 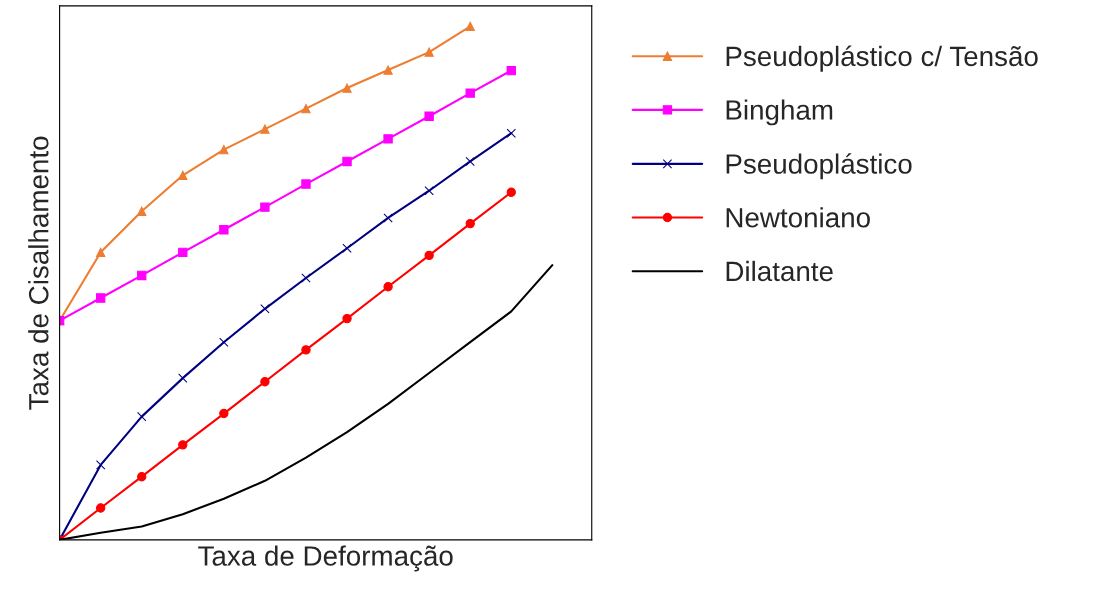 What do you see at coordinates (798, 217) in the screenshot?
I see `legend-label: Newtoniano` at bounding box center [798, 217].